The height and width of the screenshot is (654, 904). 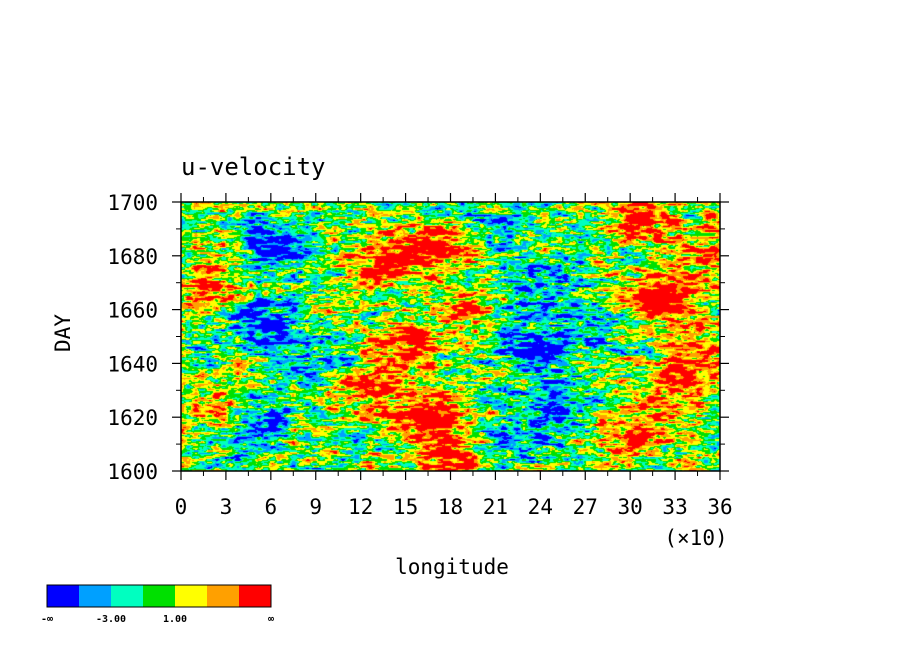 What do you see at coordinates (181, 507) in the screenshot?
I see `x-tick-label: 0` at bounding box center [181, 507].